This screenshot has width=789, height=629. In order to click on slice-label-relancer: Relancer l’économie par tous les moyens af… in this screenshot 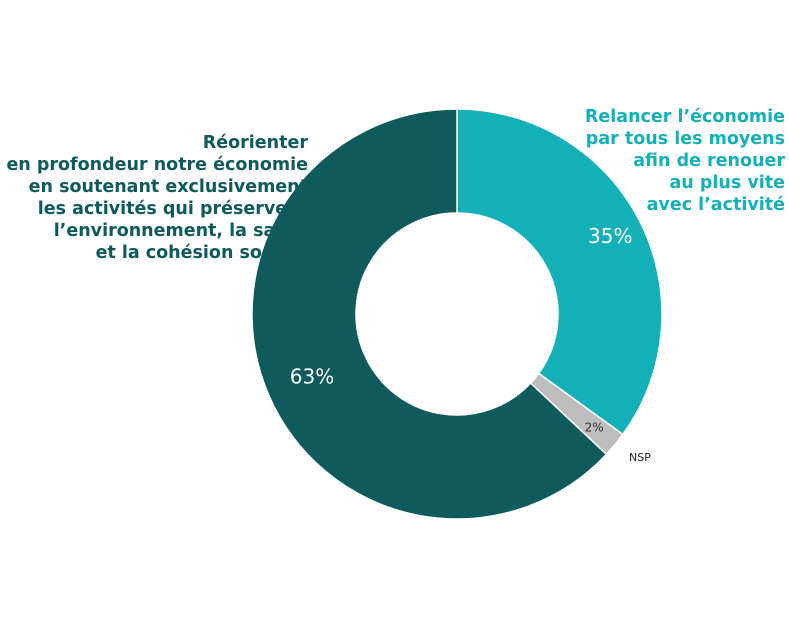, I will do `click(657, 161)`.